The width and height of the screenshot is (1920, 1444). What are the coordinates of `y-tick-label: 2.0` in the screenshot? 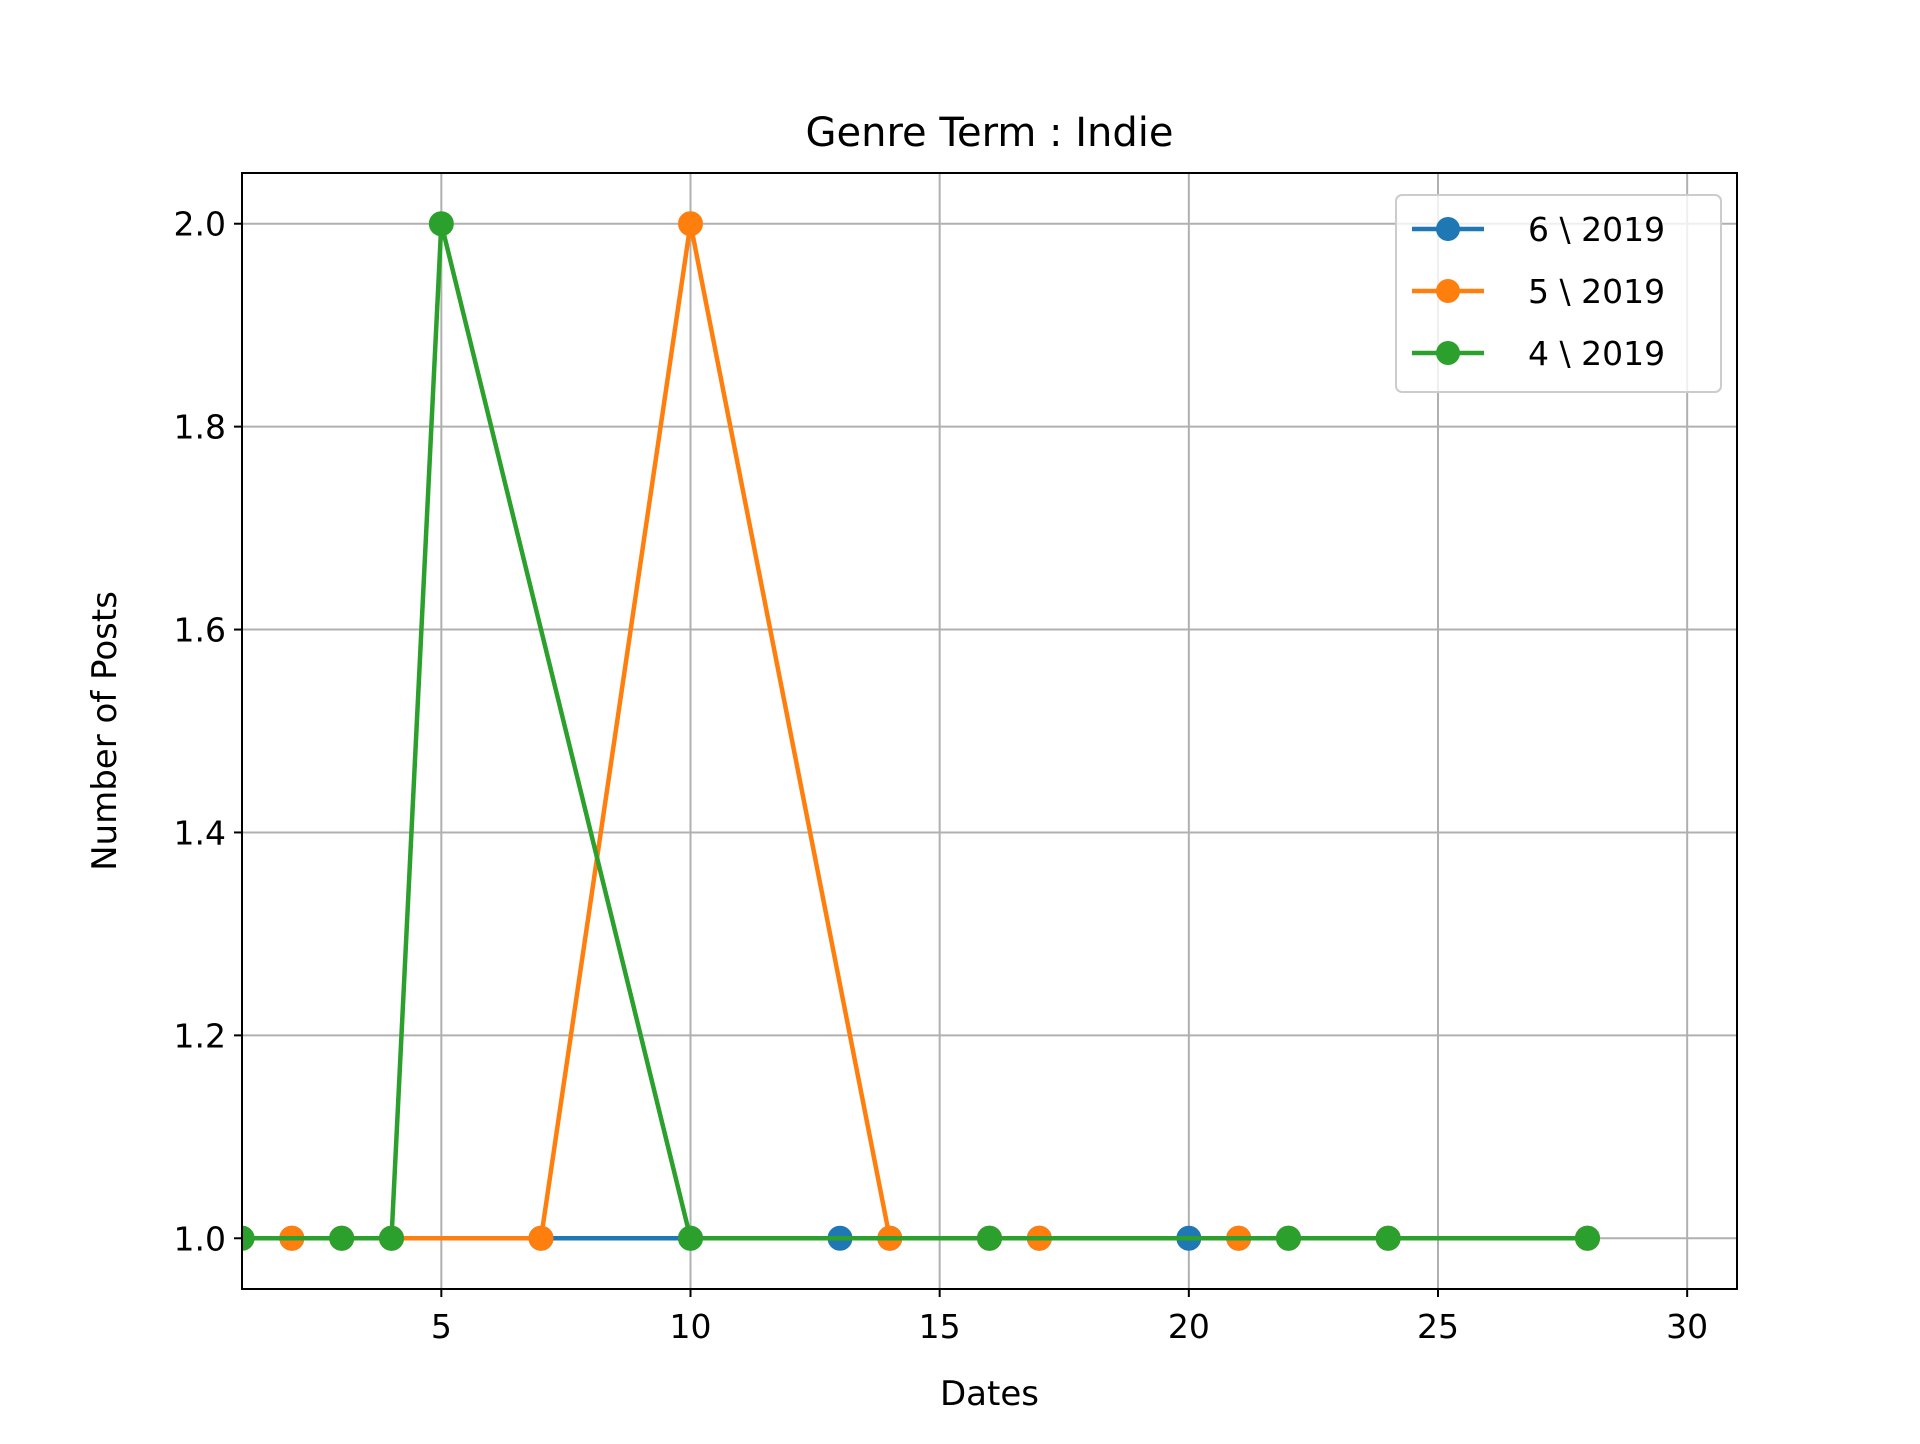 It's located at (200, 224).